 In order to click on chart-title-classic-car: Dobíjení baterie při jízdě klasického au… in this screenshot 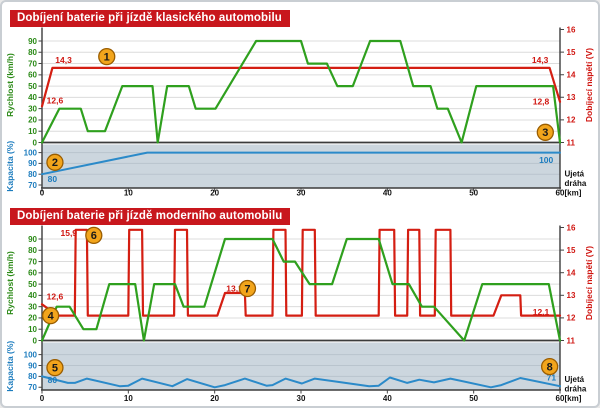, I will do `click(150, 18)`.